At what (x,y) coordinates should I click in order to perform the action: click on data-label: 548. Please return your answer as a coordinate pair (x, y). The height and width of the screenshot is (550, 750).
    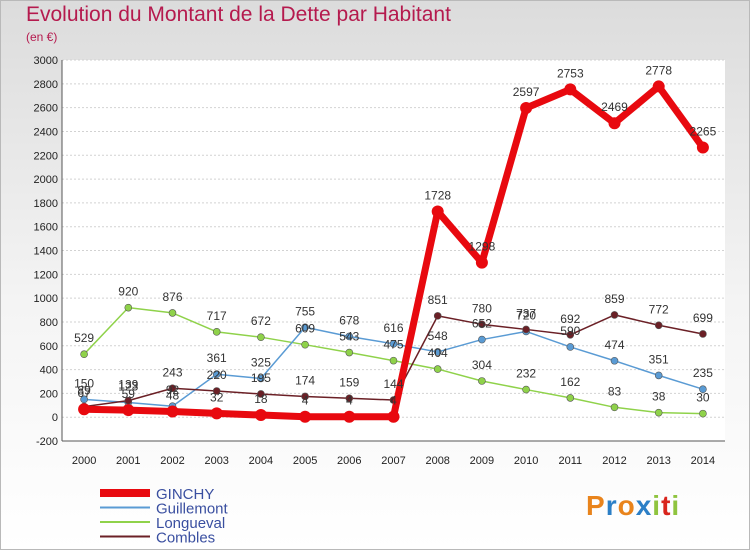
    Looking at the image, I should click on (438, 336).